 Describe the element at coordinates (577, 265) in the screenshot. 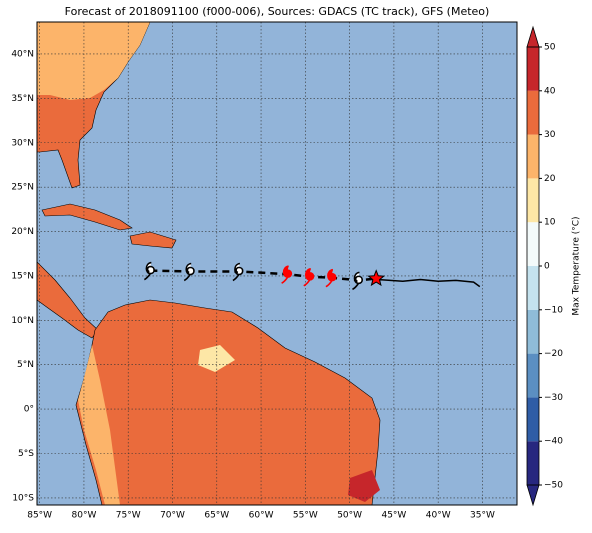

I see `colorbar-label: Max Temperature (°C)` at that location.